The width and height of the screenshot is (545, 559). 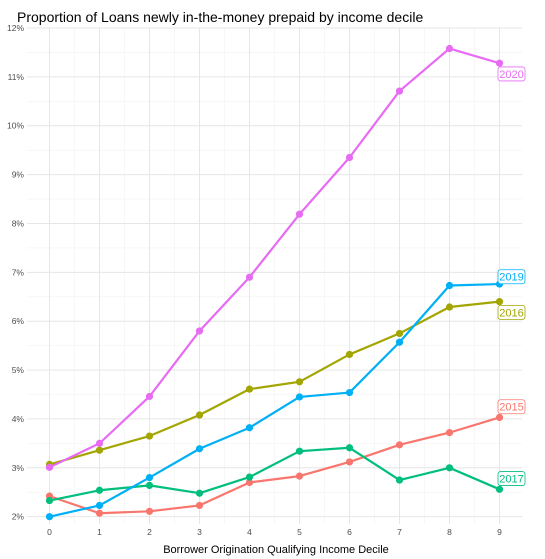 What do you see at coordinates (399, 532) in the screenshot?
I see `x-tick-label: 7` at bounding box center [399, 532].